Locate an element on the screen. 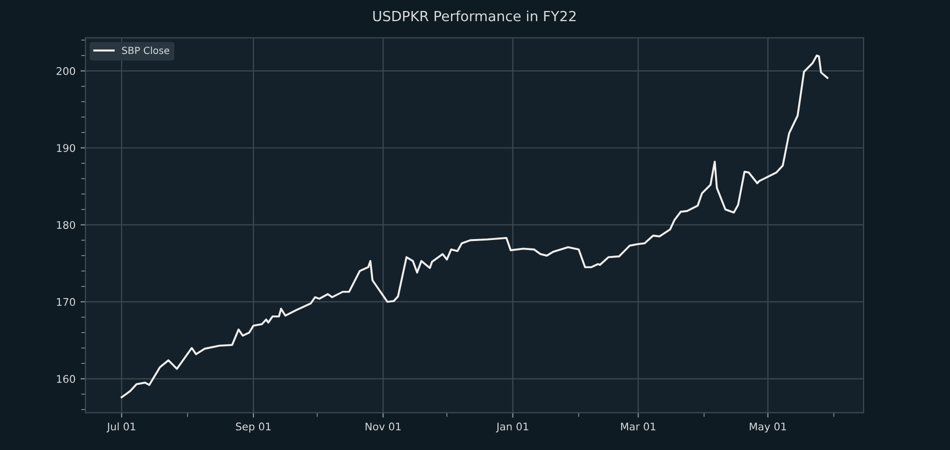  x-tick-label: Sep 01 is located at coordinates (253, 427).